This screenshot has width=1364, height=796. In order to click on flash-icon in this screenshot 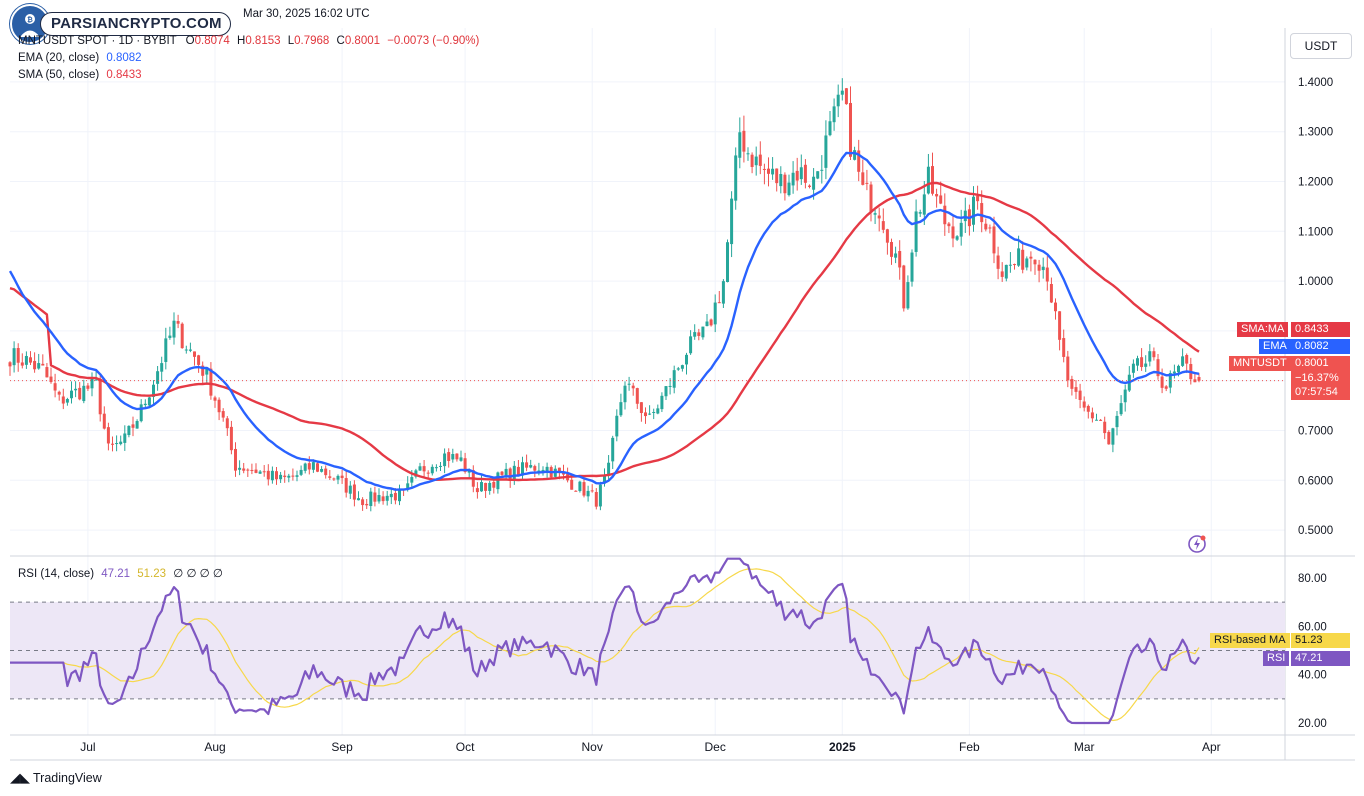, I will do `click(1197, 544)`.